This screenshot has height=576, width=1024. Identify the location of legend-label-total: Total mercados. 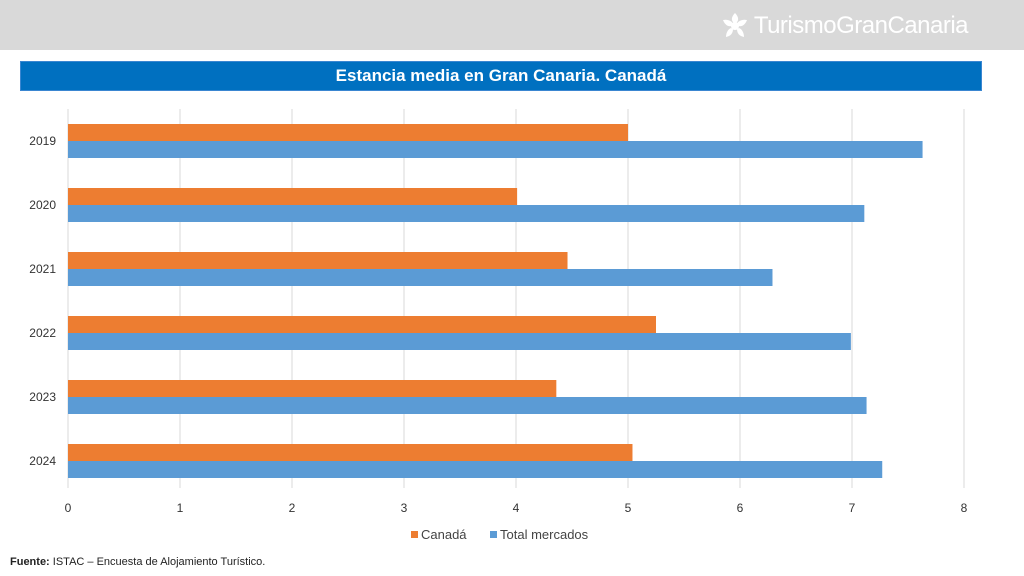
(544, 534).